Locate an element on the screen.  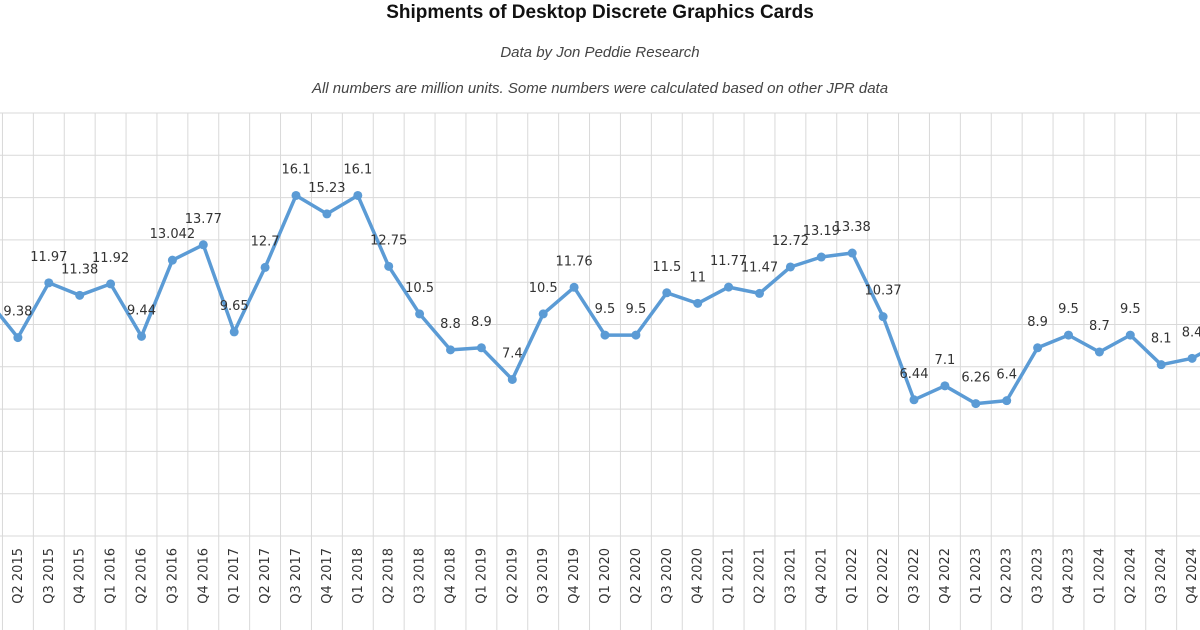
x-tick-label: Q2 2017 is located at coordinates (265, 576).